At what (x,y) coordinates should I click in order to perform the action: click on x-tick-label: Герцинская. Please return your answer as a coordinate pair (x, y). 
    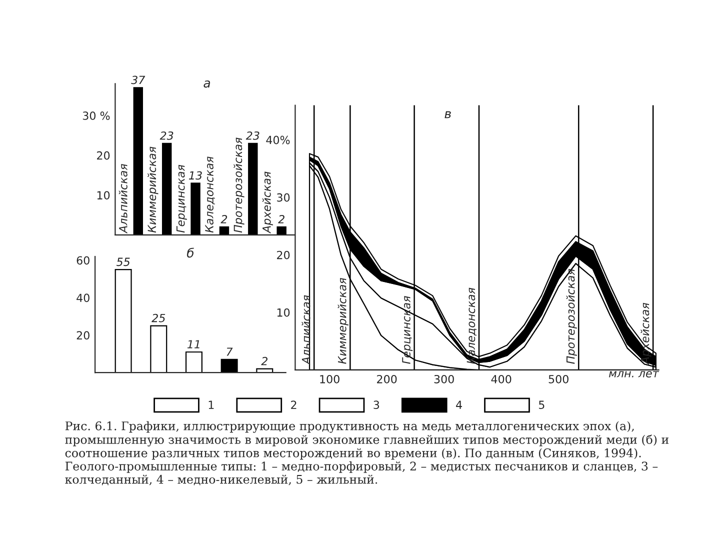
    Looking at the image, I should click on (181, 198).